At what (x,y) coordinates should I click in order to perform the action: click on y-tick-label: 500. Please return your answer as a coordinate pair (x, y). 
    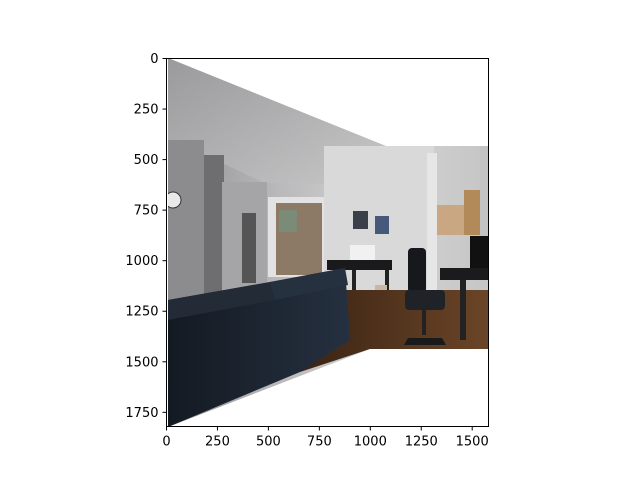
    Looking at the image, I should click on (146, 160).